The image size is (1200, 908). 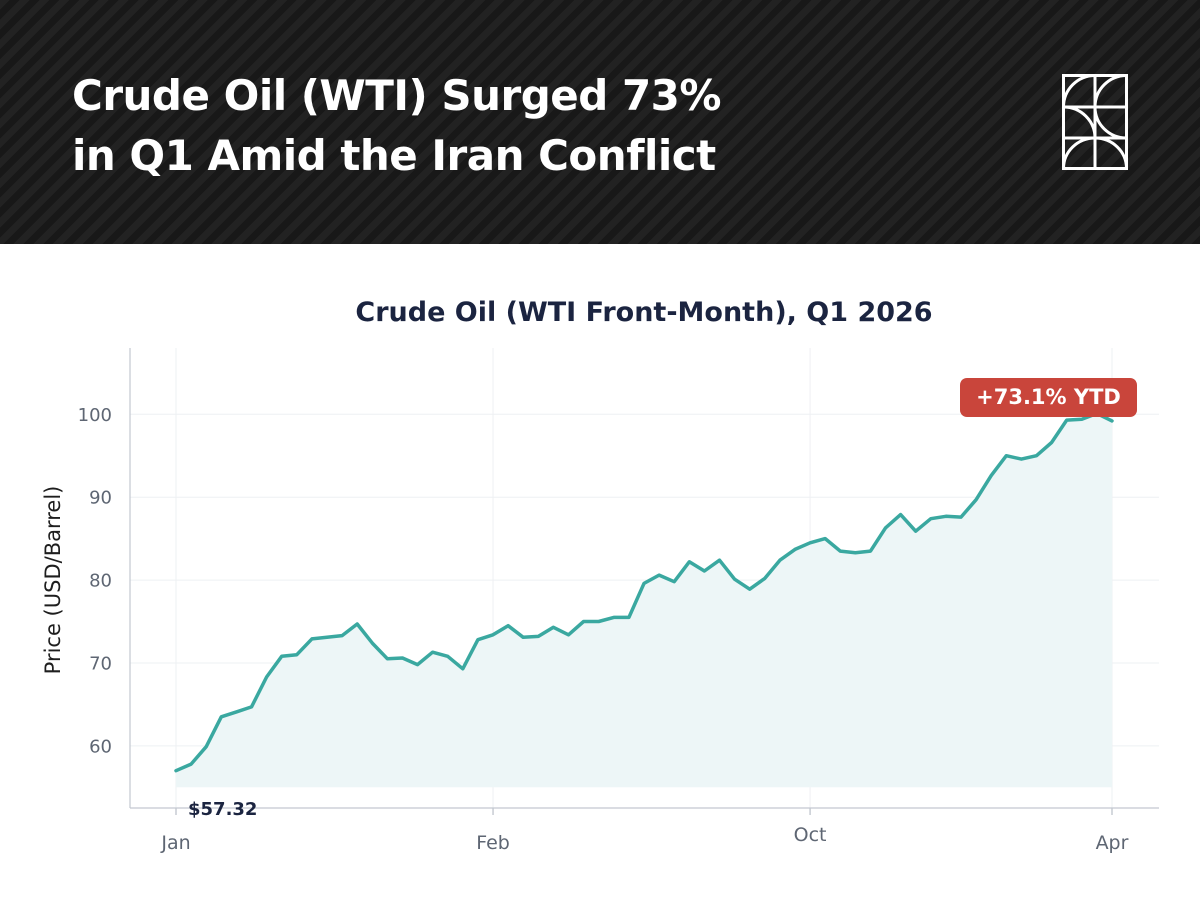 What do you see at coordinates (810, 835) in the screenshot?
I see `x-tick-label: Oct` at bounding box center [810, 835].